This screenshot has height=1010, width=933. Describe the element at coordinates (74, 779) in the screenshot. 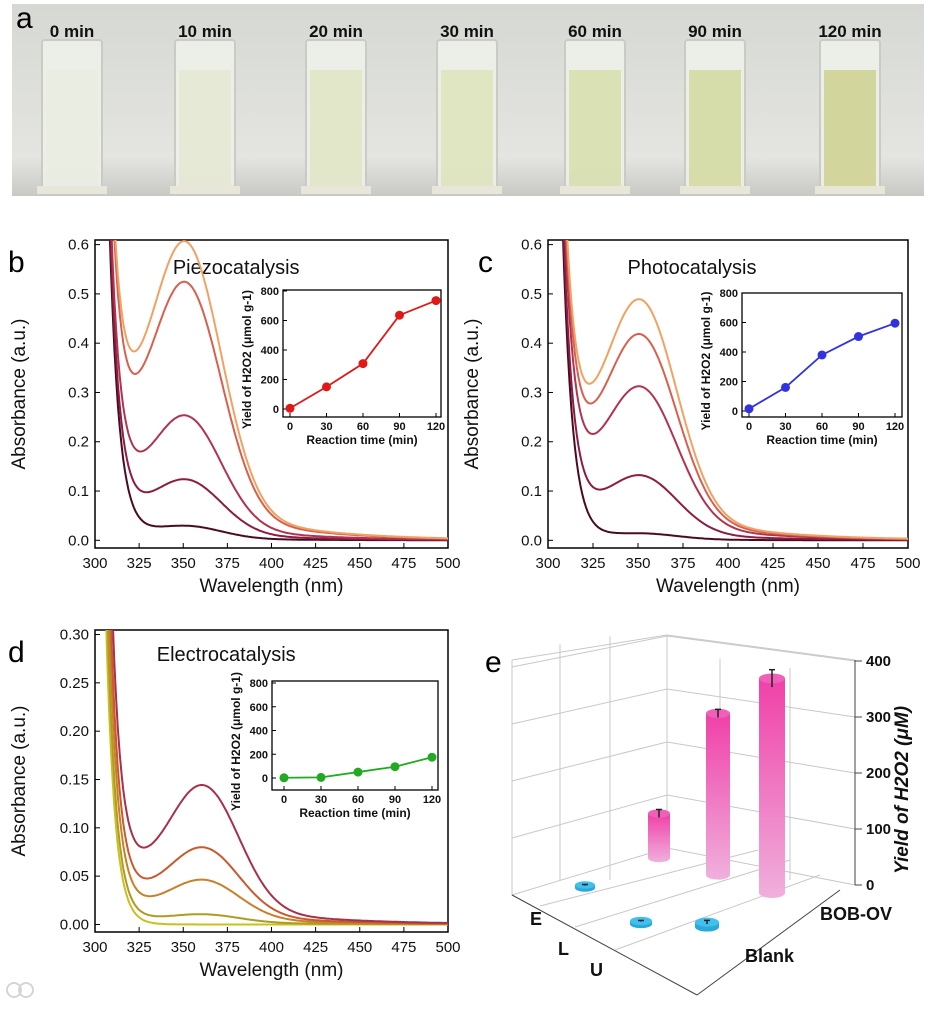

I see `y-tick-label: 0.15` at that location.